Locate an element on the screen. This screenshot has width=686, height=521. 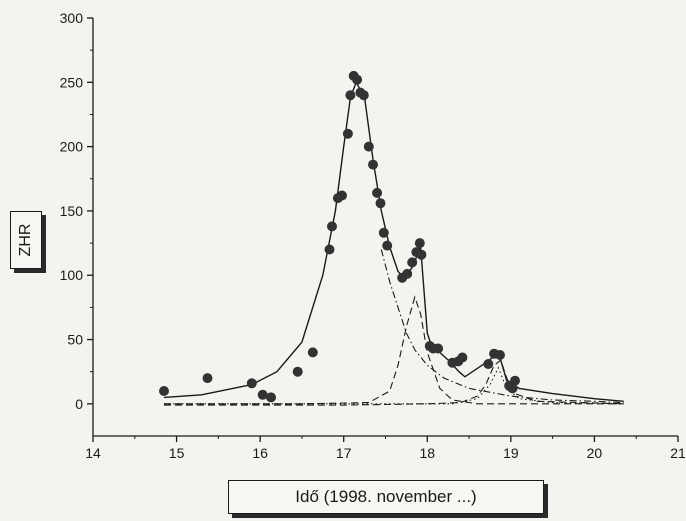
x-tick-label: 15 is located at coordinates (177, 453).